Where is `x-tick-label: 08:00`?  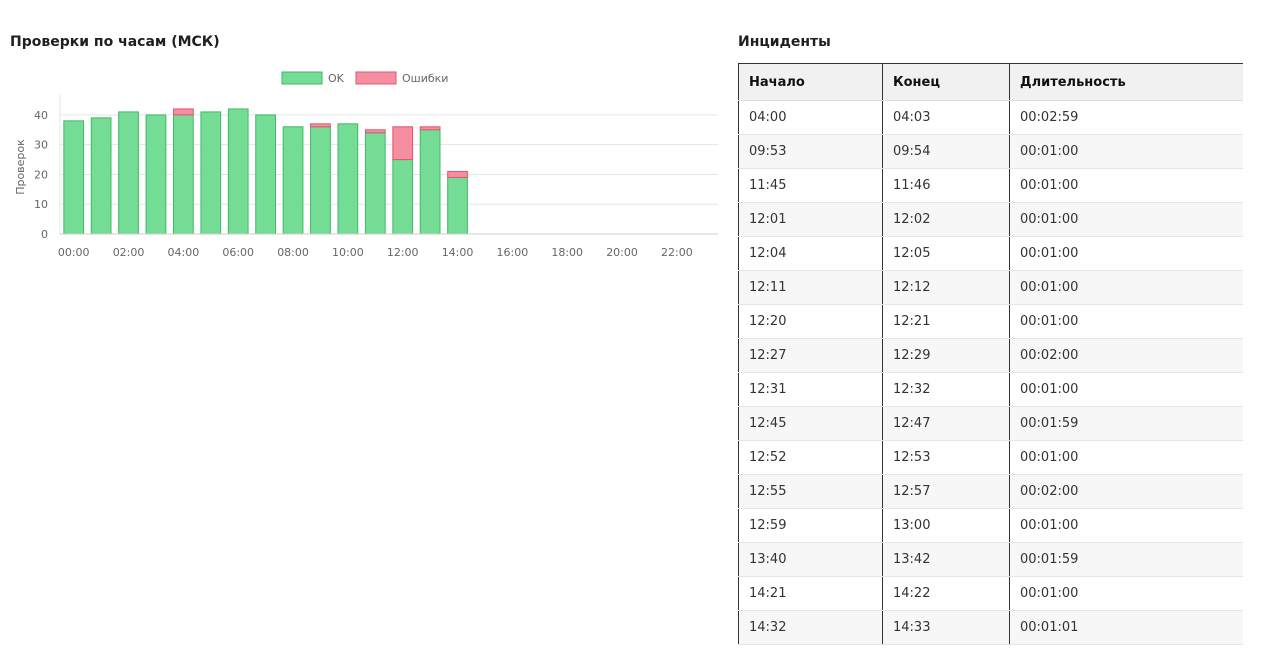
x-tick-label: 08:00 is located at coordinates (293, 252).